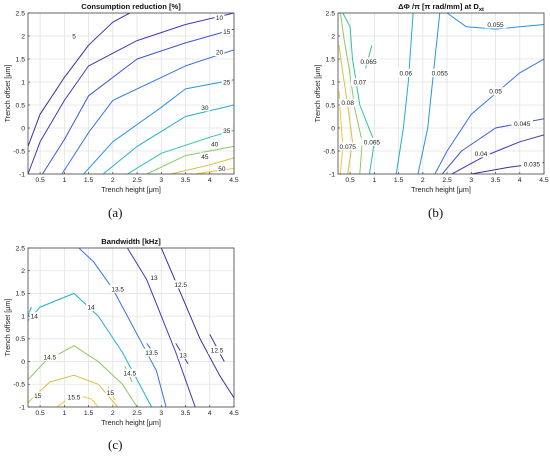 The width and height of the screenshot is (550, 457). I want to click on x-tick-label-2: 1.5, so click(89, 180).